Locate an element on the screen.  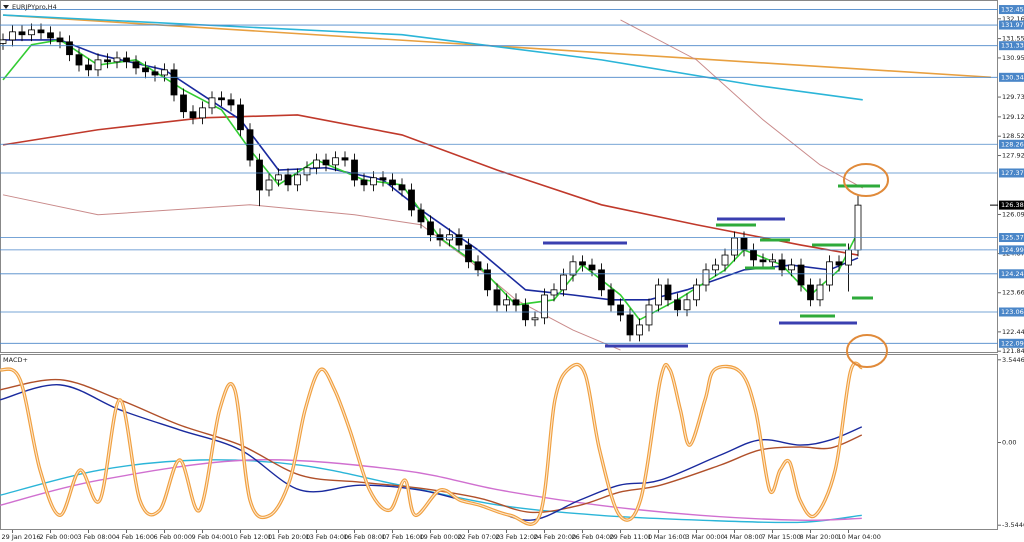
x-tick-label: 29 Jan 2016 is located at coordinates (21, 537).